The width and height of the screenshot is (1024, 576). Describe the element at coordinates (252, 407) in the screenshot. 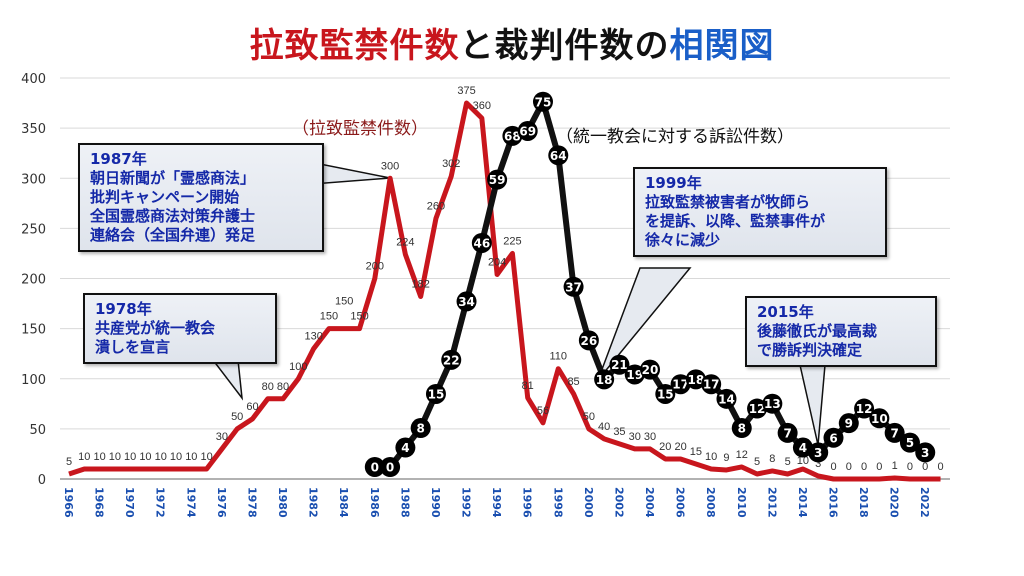

I see `data-label-abduction: 60` at that location.